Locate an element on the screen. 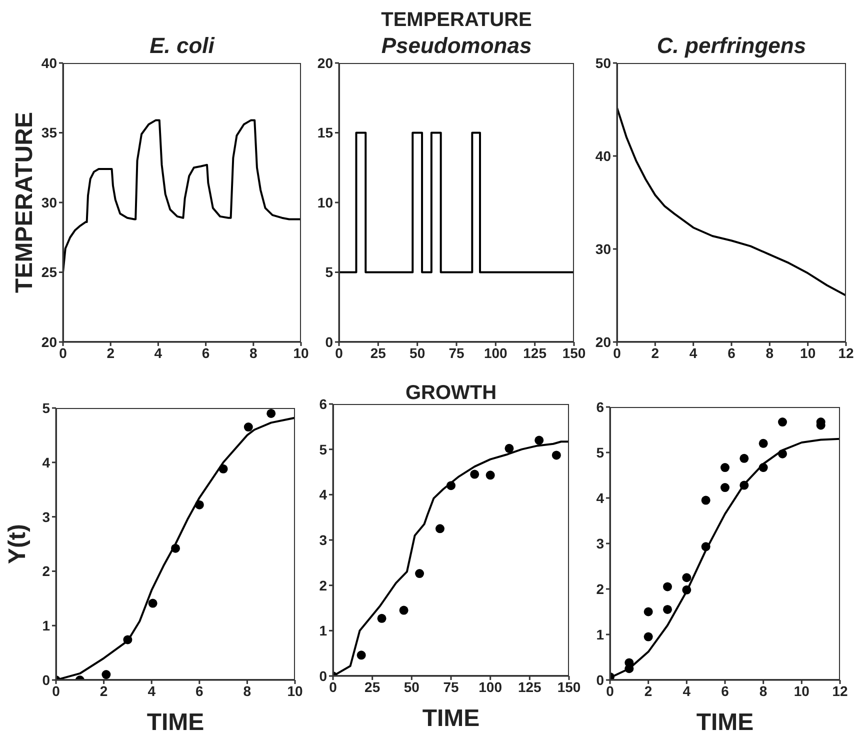  chart-title: TEMPERATURE is located at coordinates (456, 20).